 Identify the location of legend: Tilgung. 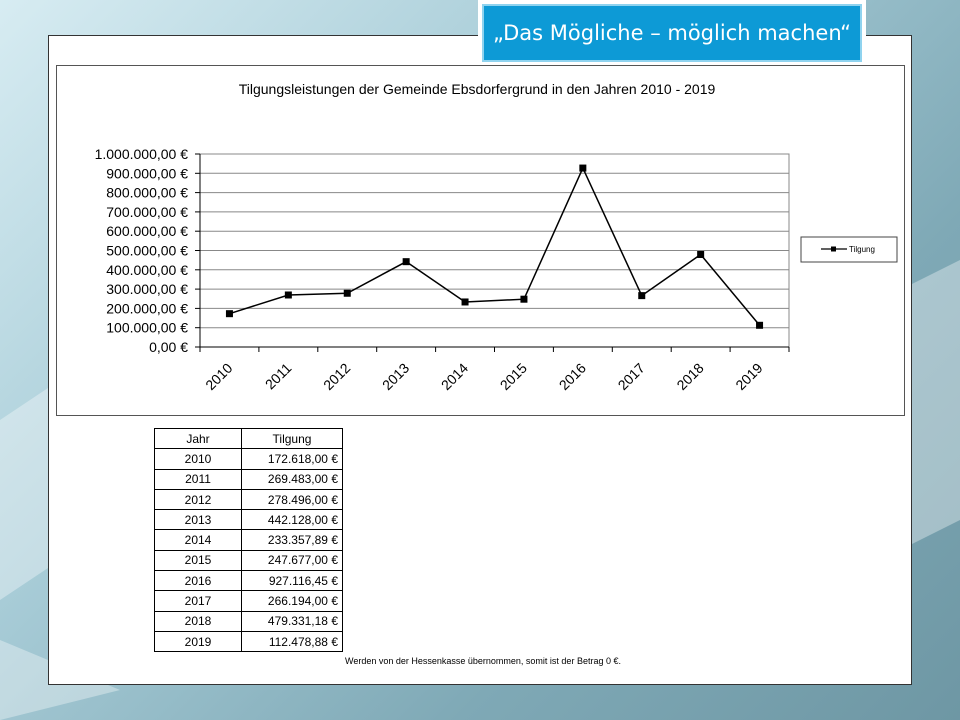
(849, 249).